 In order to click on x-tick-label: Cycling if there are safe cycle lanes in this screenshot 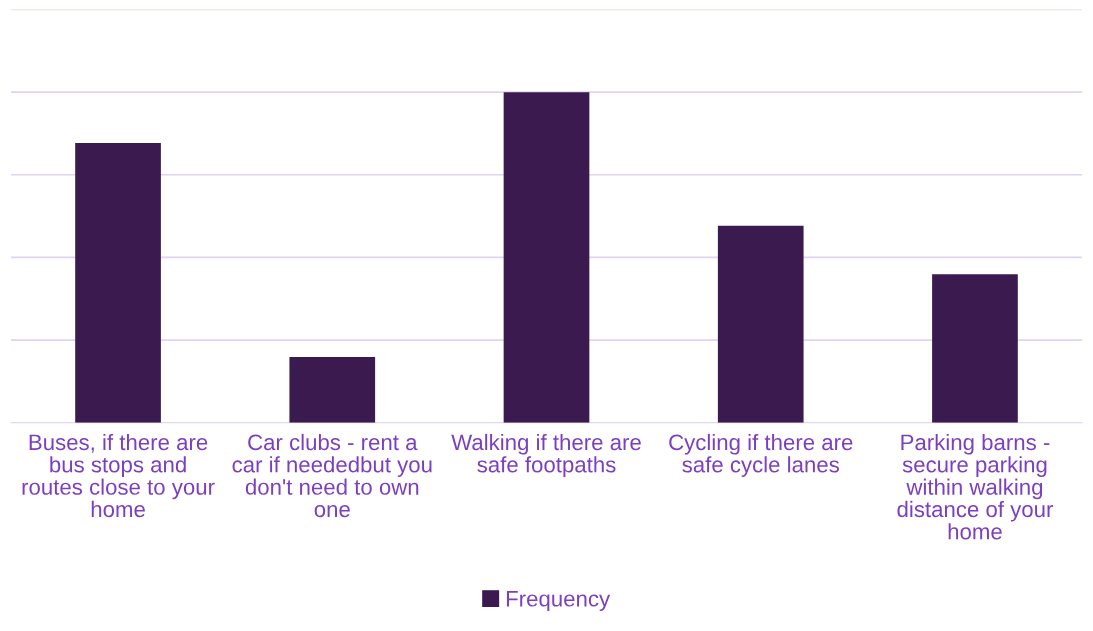, I will do `click(761, 455)`.